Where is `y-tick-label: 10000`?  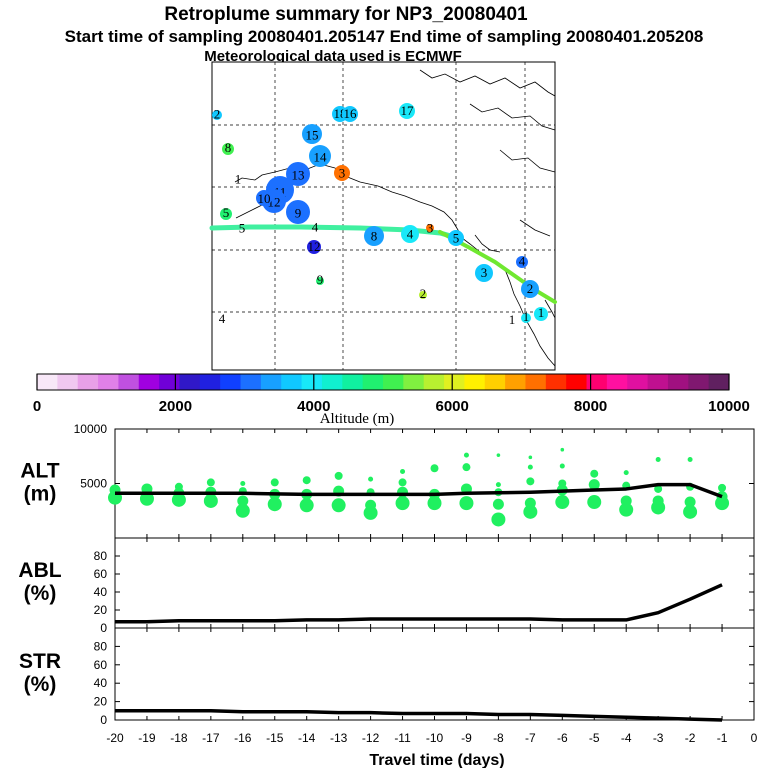
y-tick-label: 10000 is located at coordinates (91, 429).